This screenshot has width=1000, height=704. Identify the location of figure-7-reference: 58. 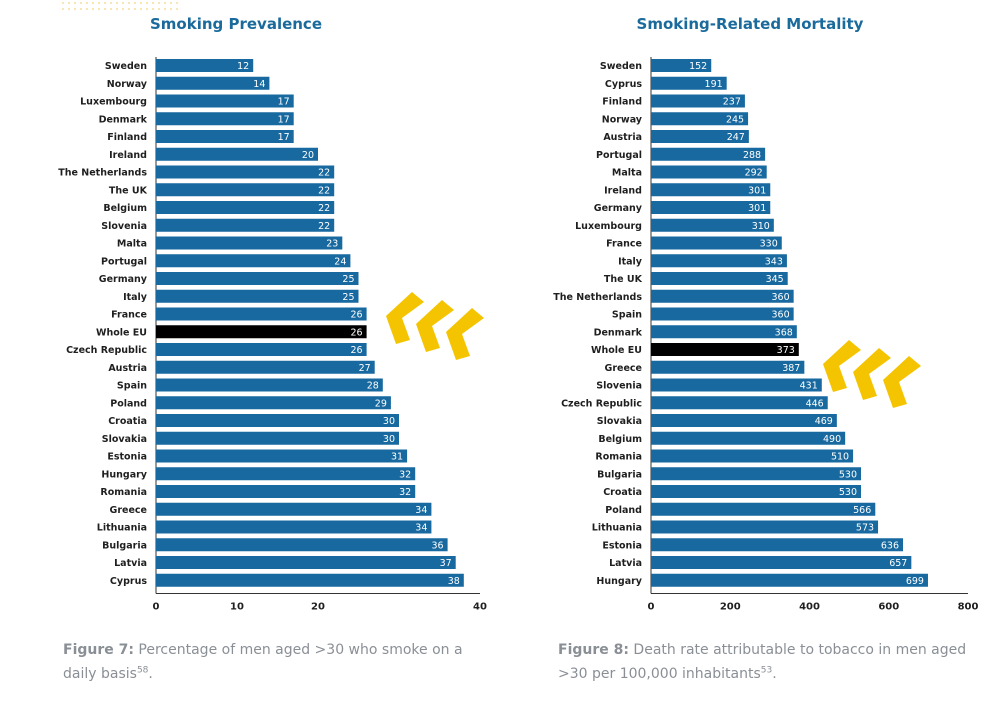
(142, 670).